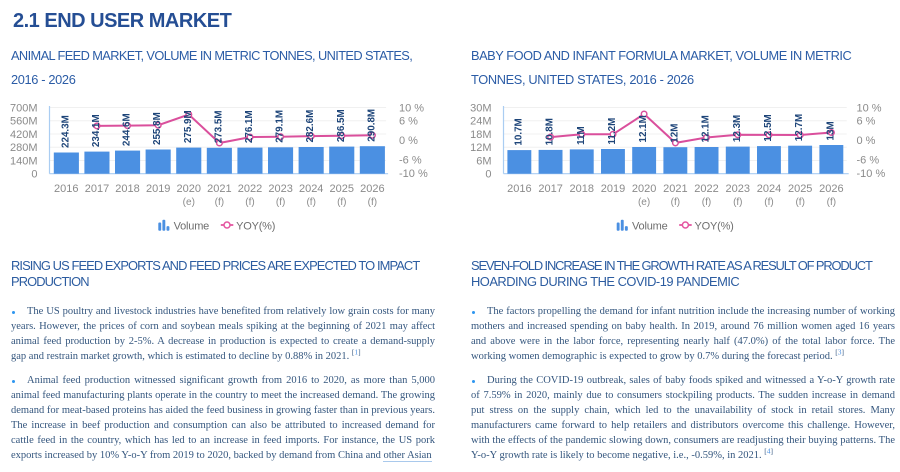  Describe the element at coordinates (24, 122) in the screenshot. I see `svg-text: 560M` at that location.